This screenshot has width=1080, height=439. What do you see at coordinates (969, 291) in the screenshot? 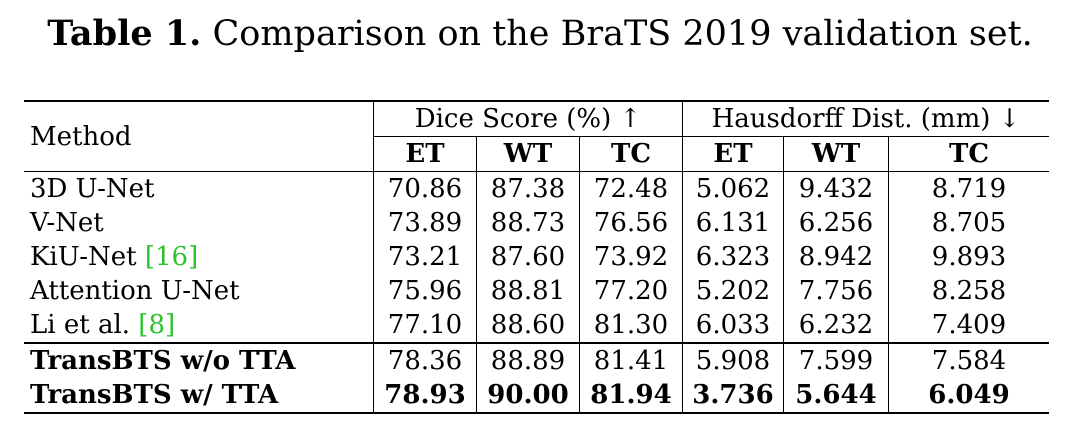
I see `data-cell: 8.258` at bounding box center [969, 291].